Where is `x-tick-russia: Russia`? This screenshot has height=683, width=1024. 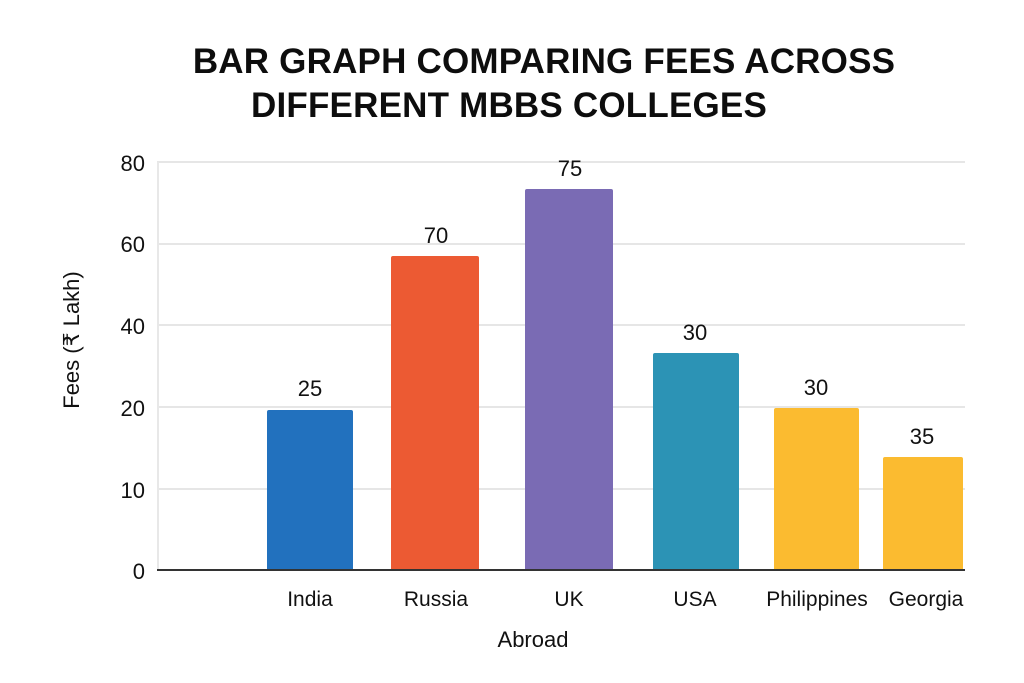 x-tick-russia: Russia is located at coordinates (436, 599).